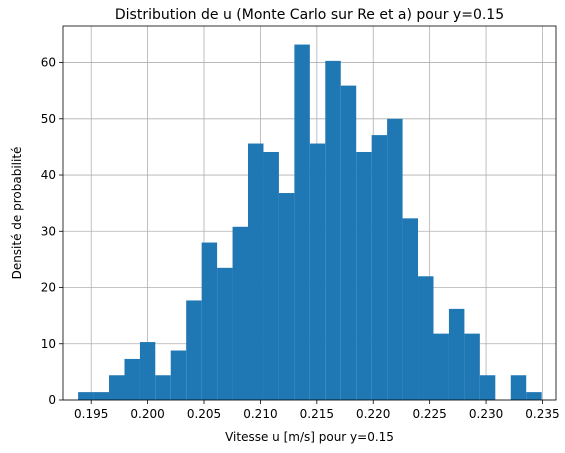 The image size is (565, 453). What do you see at coordinates (17, 213) in the screenshot?
I see `y-axis-label: Densité de probabilité` at bounding box center [17, 213].